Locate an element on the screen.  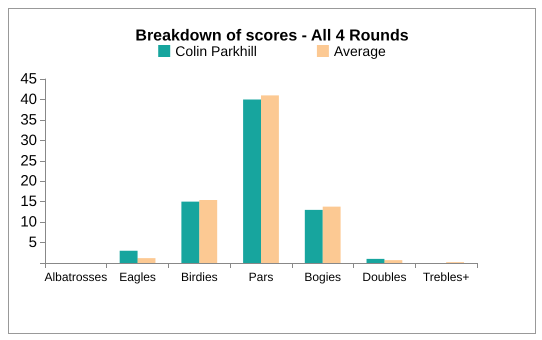
x-tick-label: Trebles+ is located at coordinates (446, 277).